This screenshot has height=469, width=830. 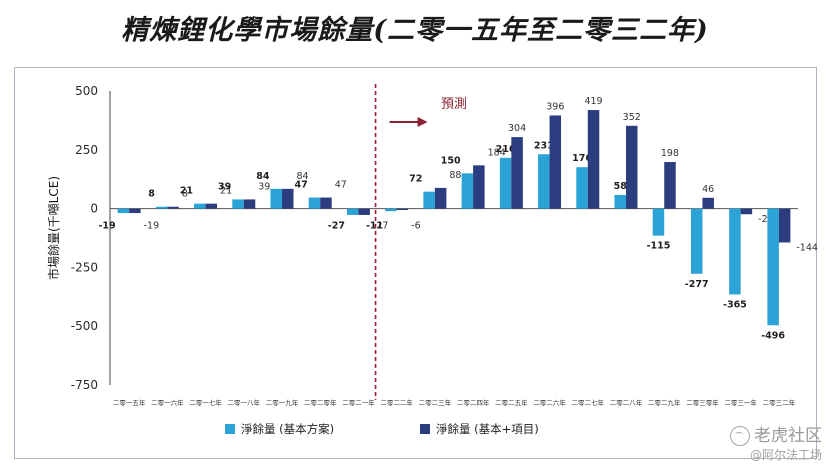 What do you see at coordinates (697, 284) in the screenshot?
I see `data-label: -277` at bounding box center [697, 284].